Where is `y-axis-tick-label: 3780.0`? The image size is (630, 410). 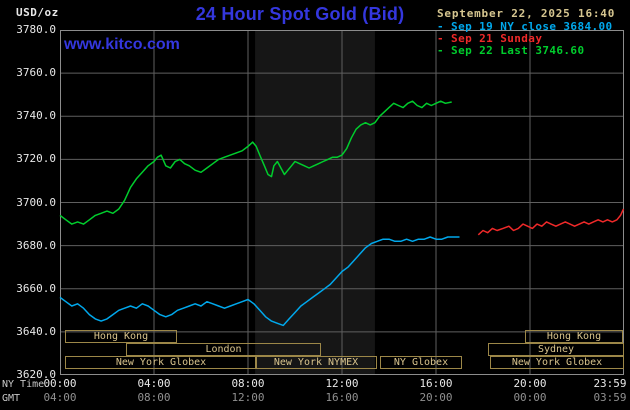 y-axis-tick-label: 3780.0 is located at coordinates (36, 29).